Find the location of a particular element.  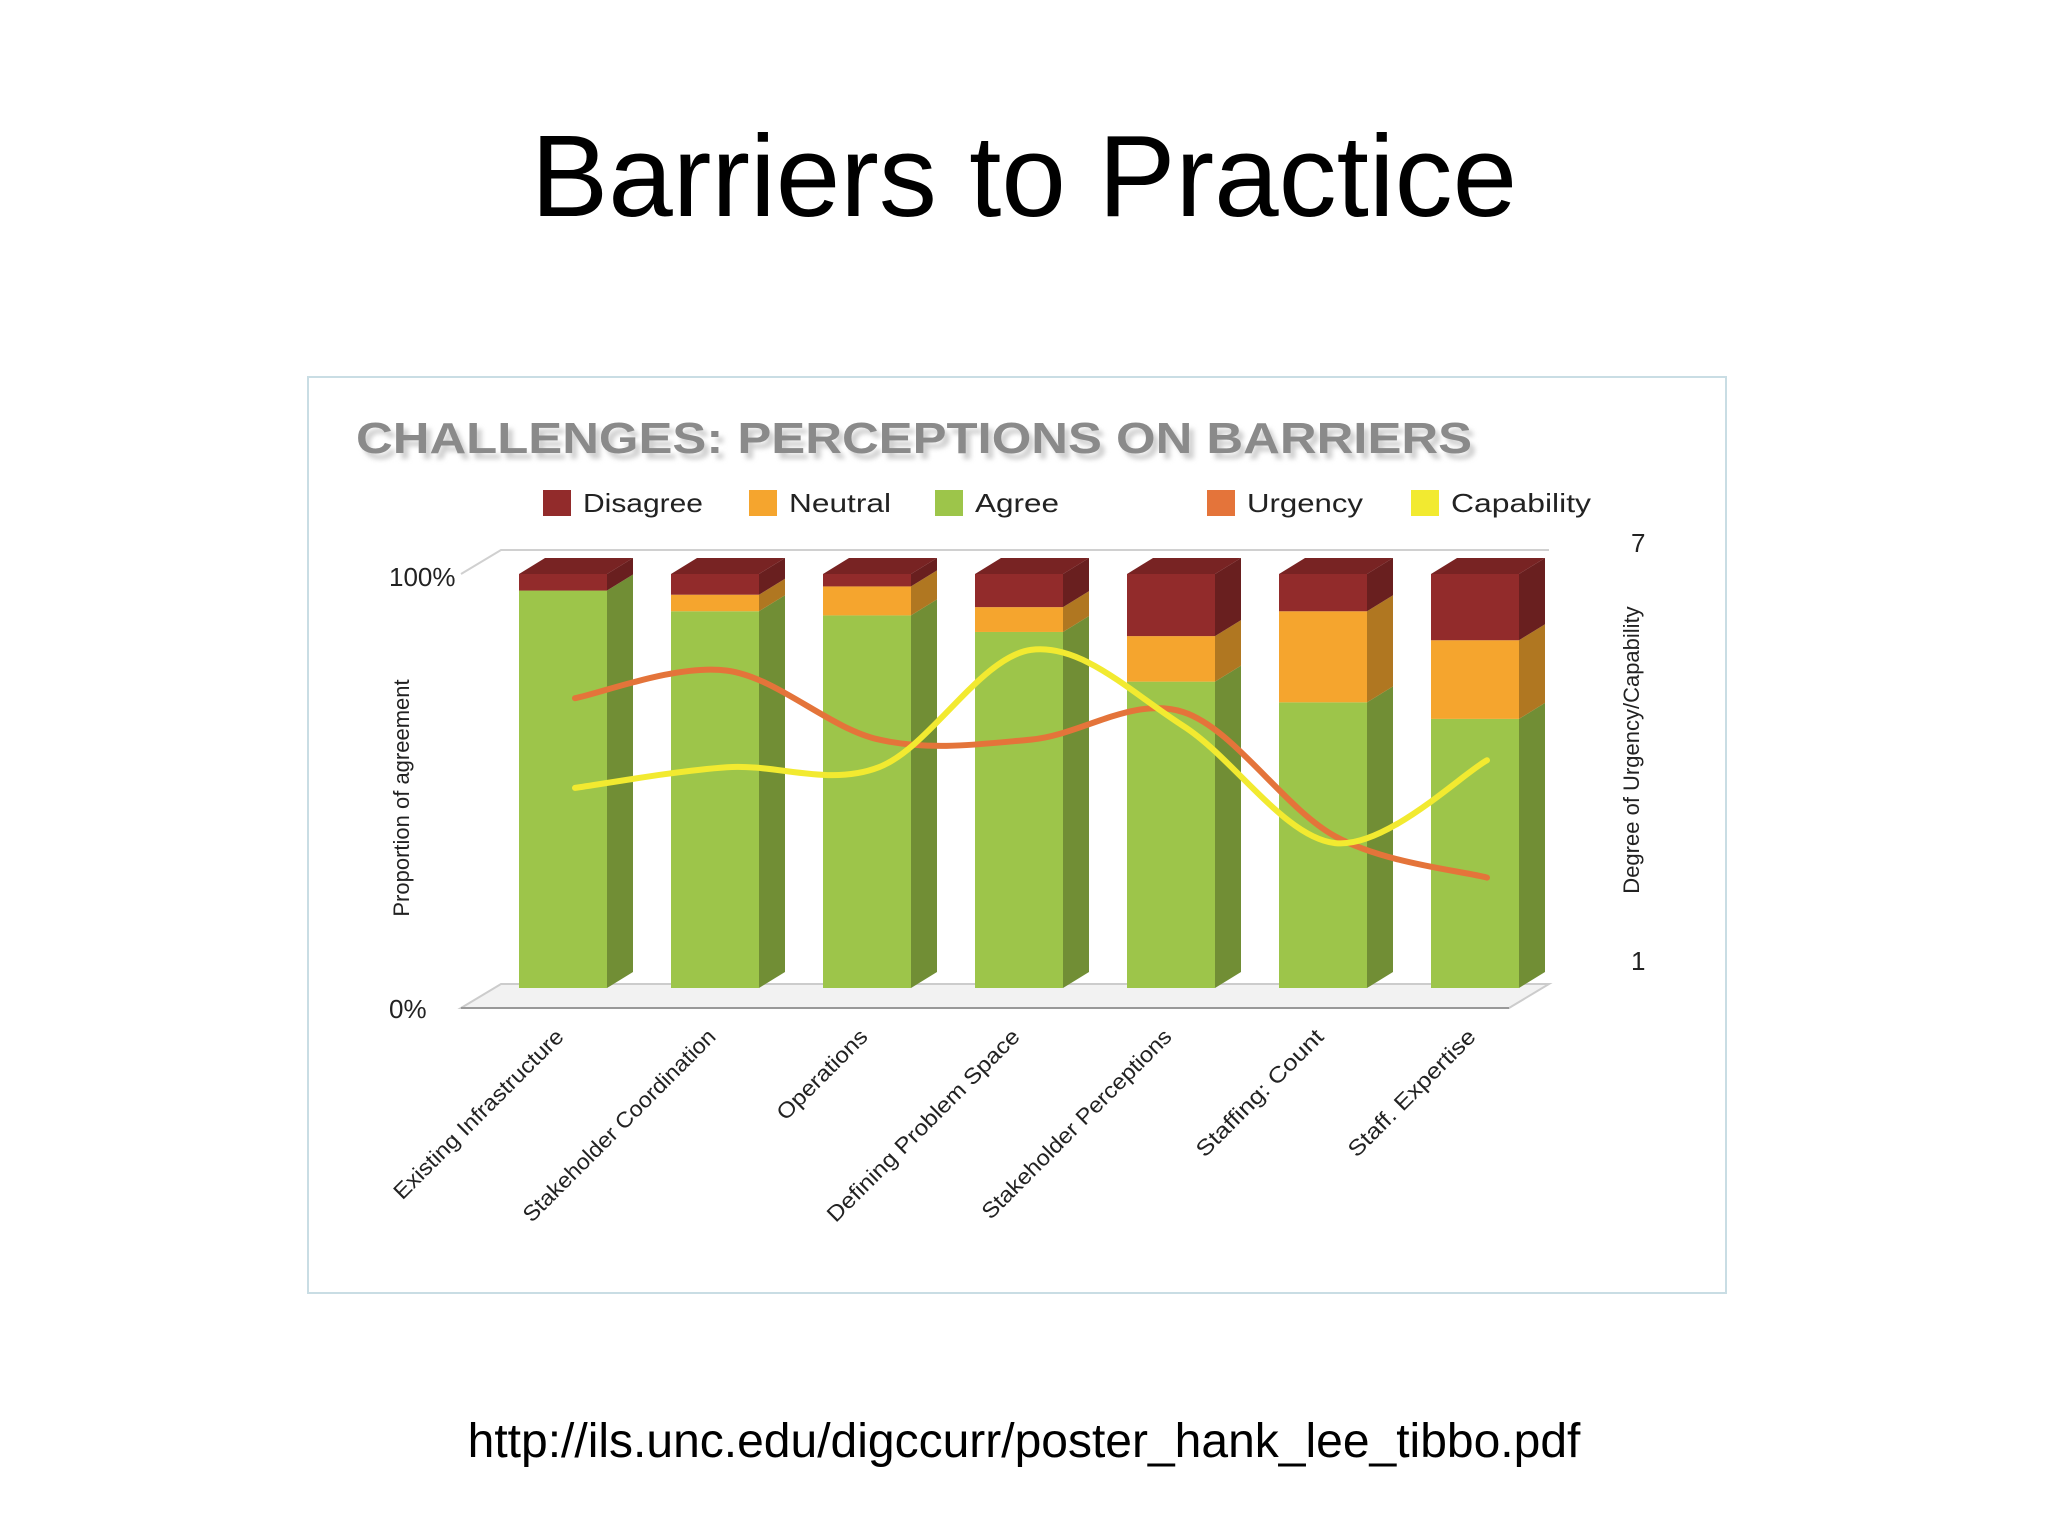

chart-title: CHALLENGES: PERCEPTIONS ON BARRIERS is located at coordinates (914, 438).